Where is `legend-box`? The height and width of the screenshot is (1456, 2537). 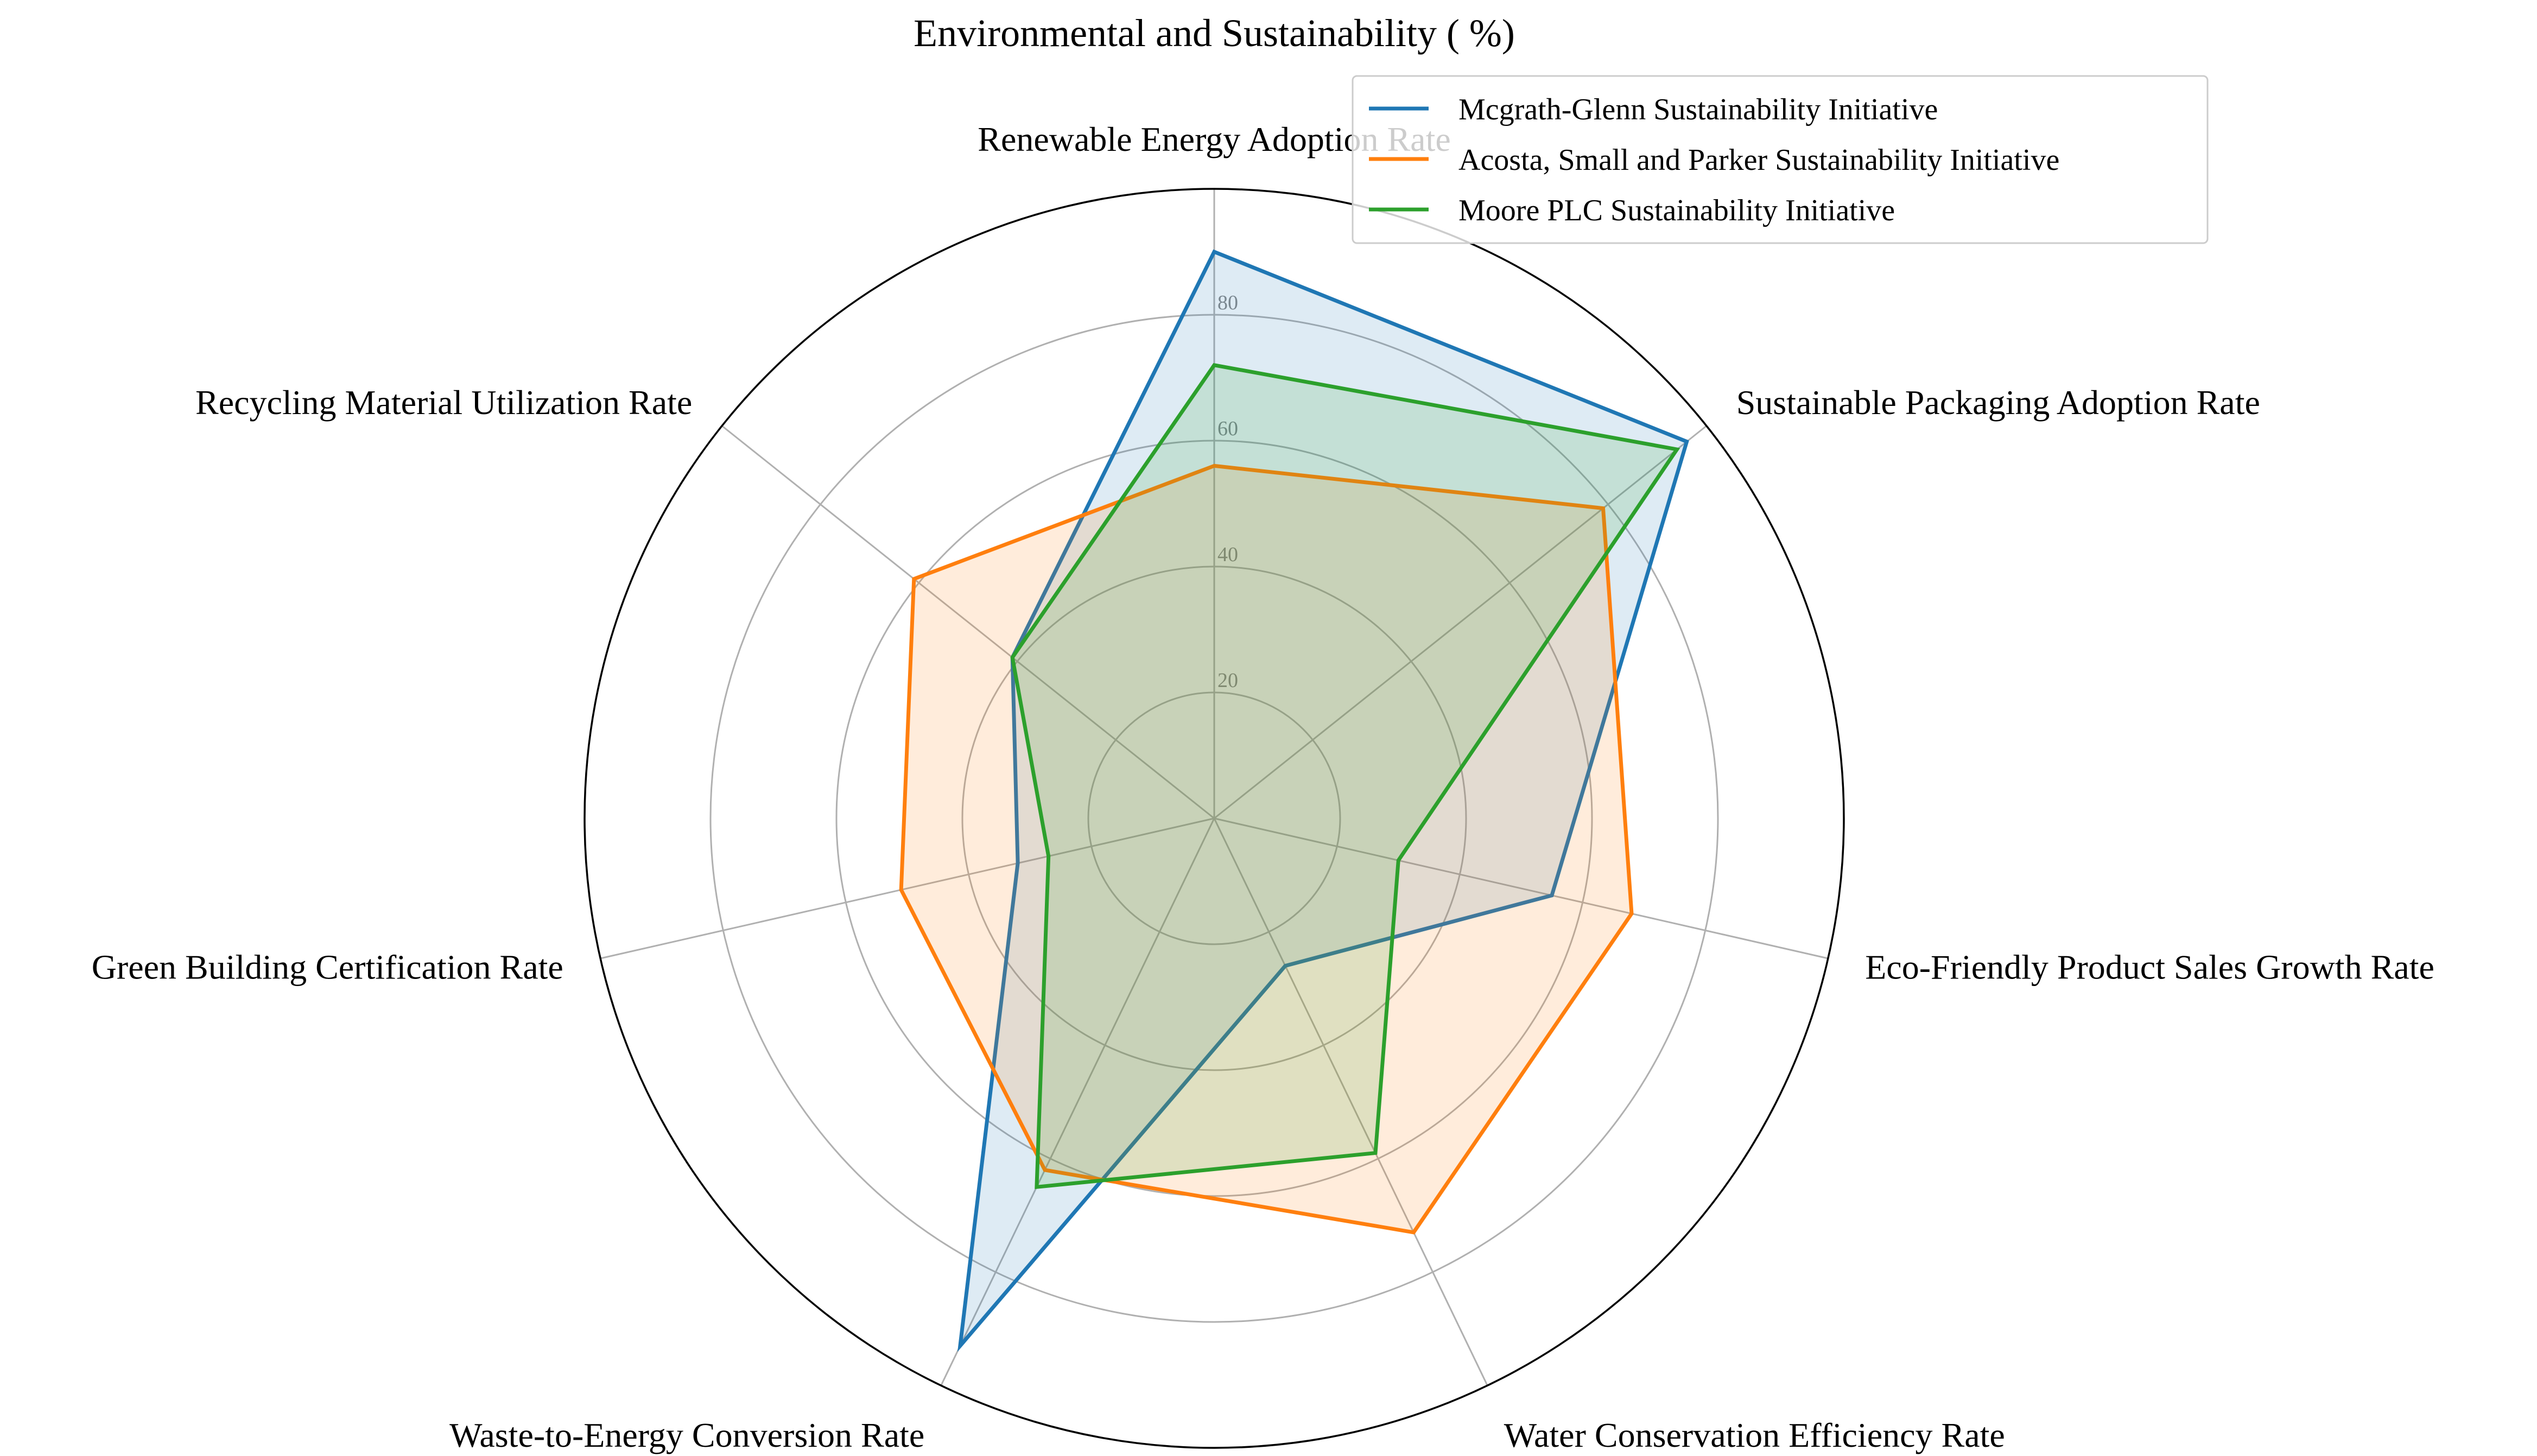 legend-box is located at coordinates (1781, 159).